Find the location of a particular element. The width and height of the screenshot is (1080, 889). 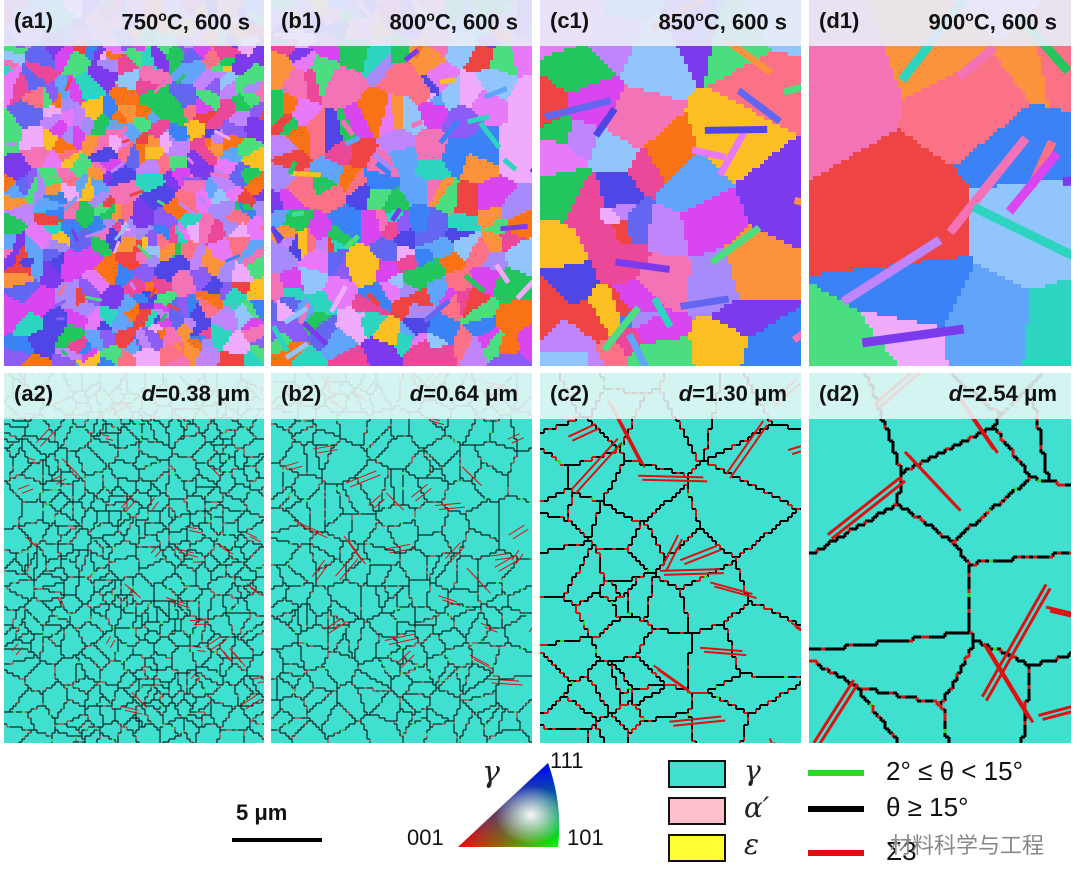

ipf-map-c1 is located at coordinates (670, 183).